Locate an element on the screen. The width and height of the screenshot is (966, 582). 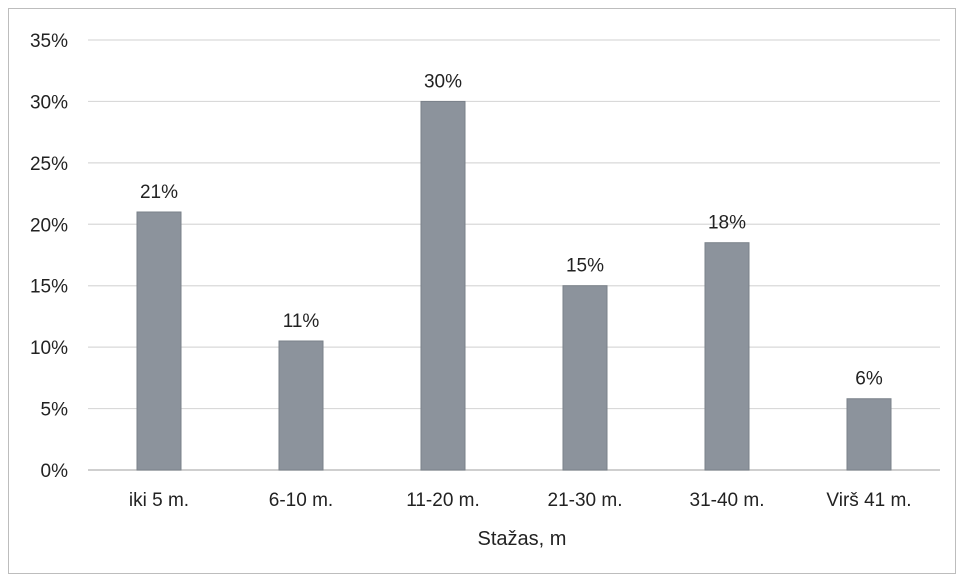
category-label: 11-20 m. is located at coordinates (443, 500).